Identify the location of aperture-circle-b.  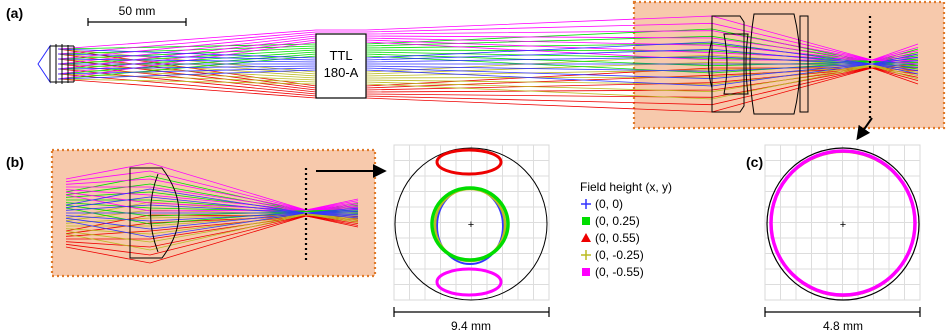
(471, 224).